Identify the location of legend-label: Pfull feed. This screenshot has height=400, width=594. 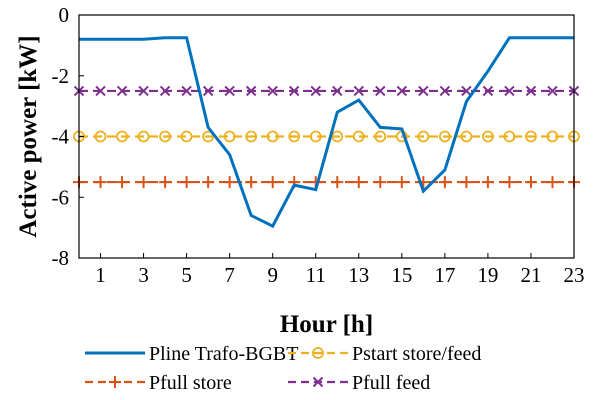
(391, 383).